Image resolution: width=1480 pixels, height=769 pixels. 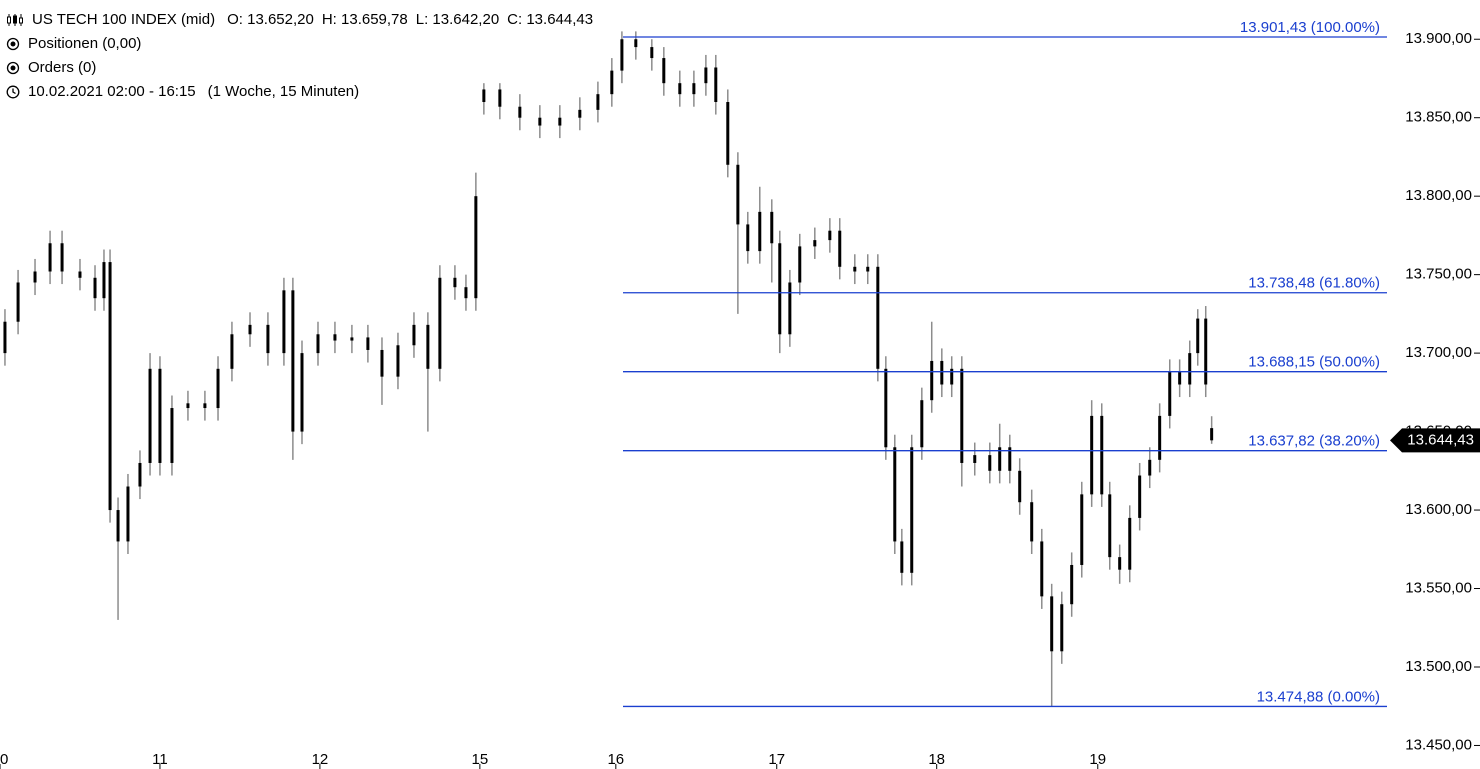 I want to click on last-price-marker, so click(x=1435, y=440).